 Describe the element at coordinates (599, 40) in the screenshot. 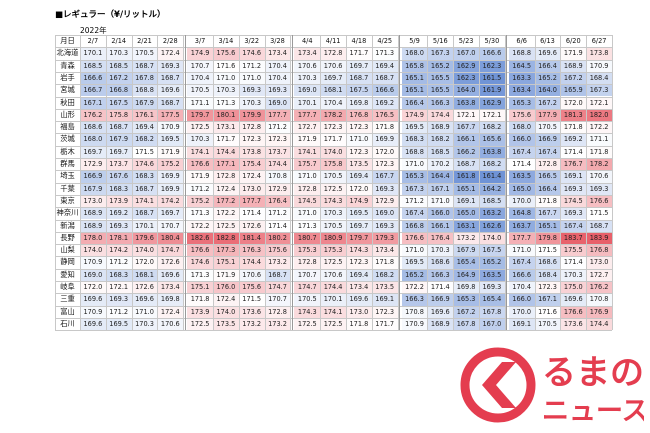

I see `date-header: 6/27` at that location.